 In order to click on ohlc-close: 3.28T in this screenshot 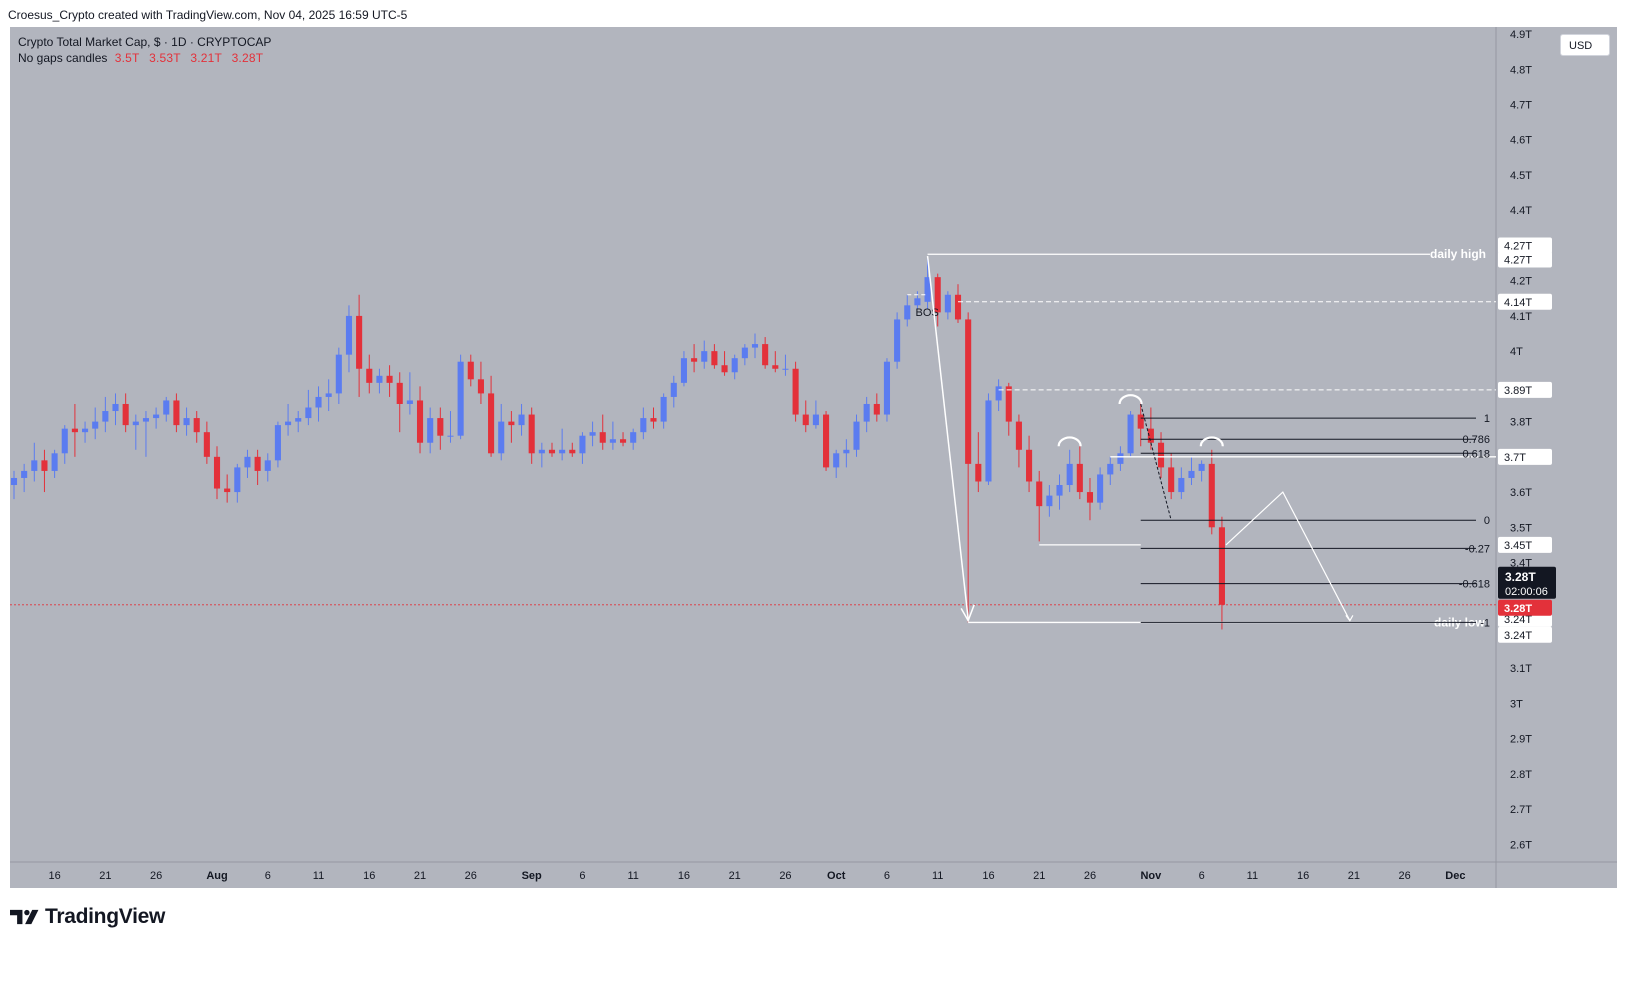, I will do `click(247, 58)`.